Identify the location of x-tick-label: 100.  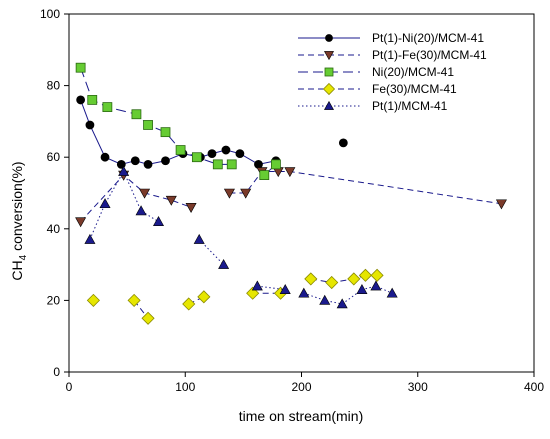
(185, 387).